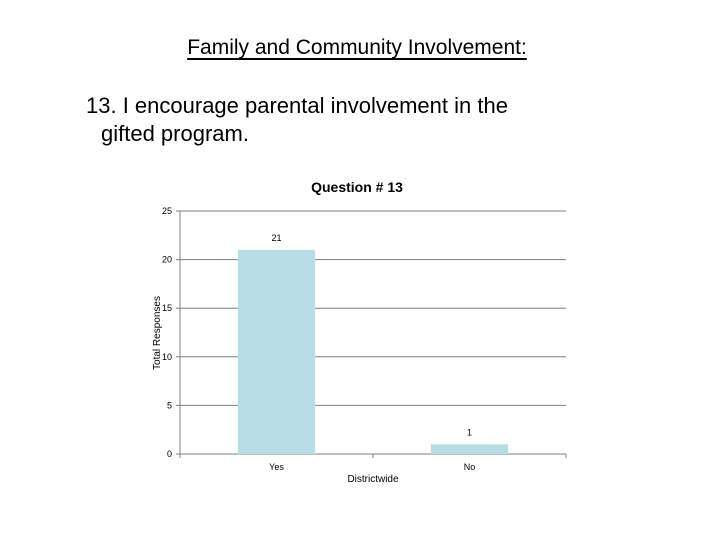 Image resolution: width=720 pixels, height=540 pixels. What do you see at coordinates (276, 238) in the screenshot?
I see `data-label: 21` at bounding box center [276, 238].